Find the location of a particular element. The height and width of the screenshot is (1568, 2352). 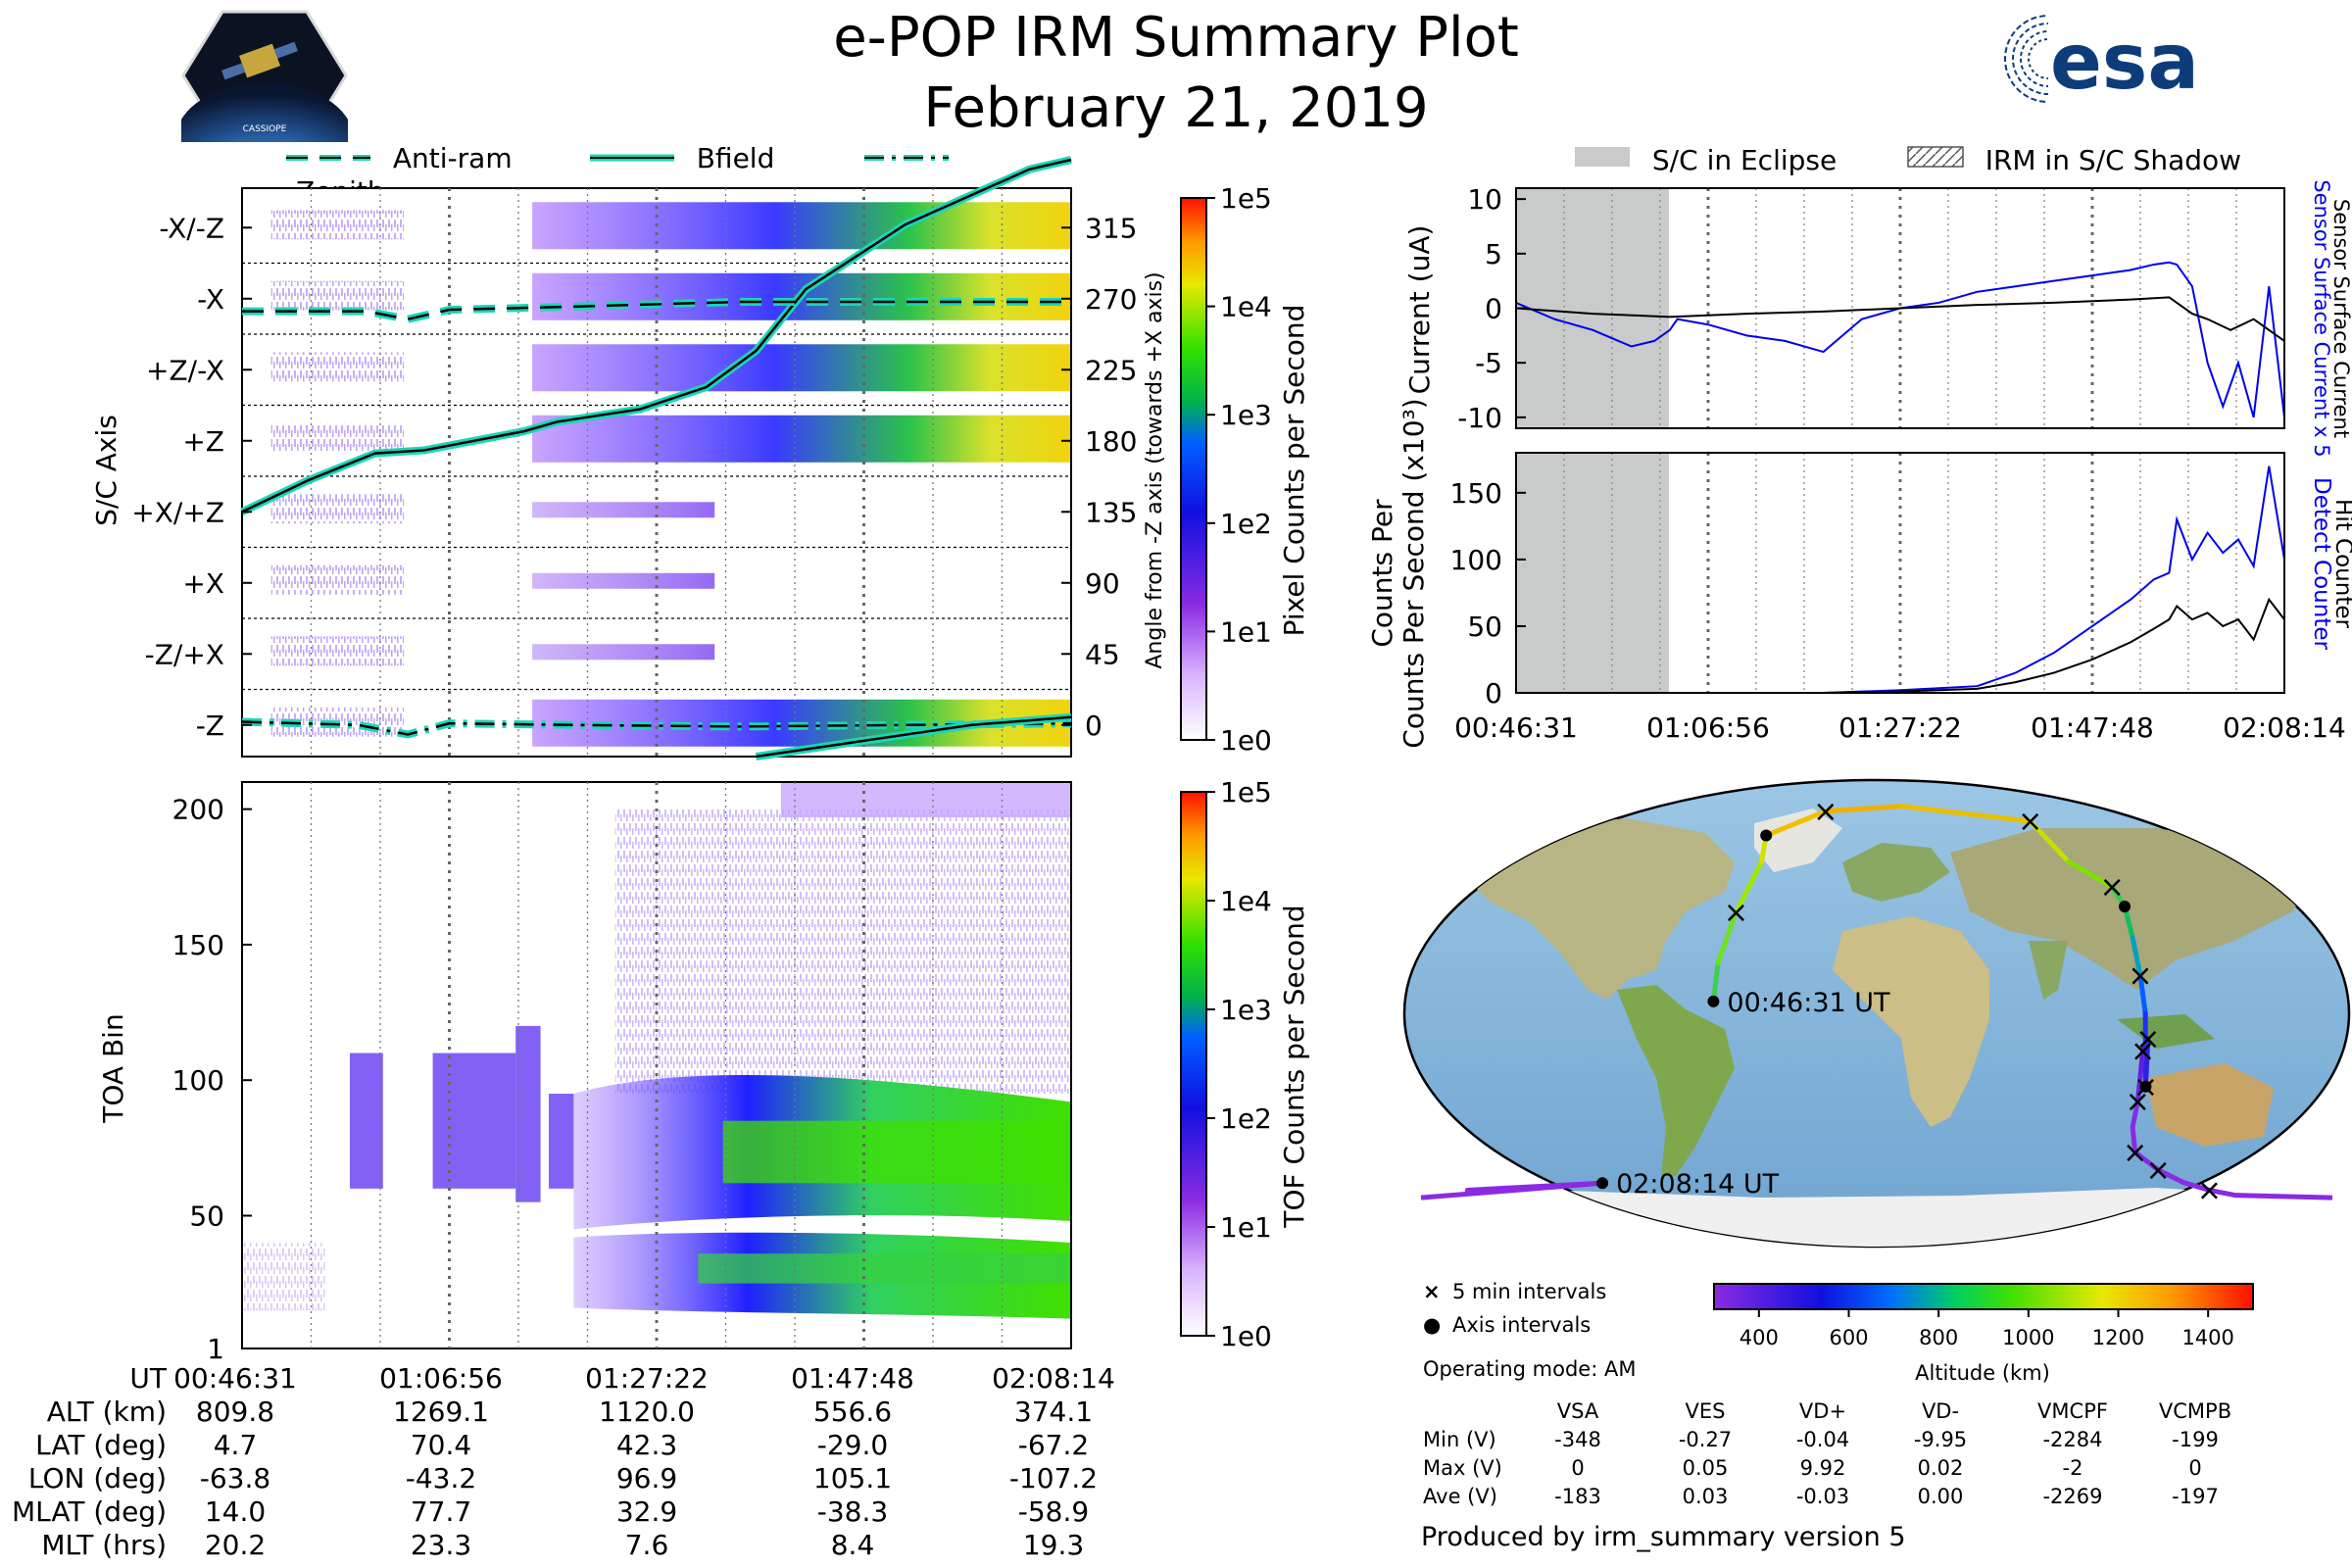

trace-zenith is located at coordinates (656, 728).